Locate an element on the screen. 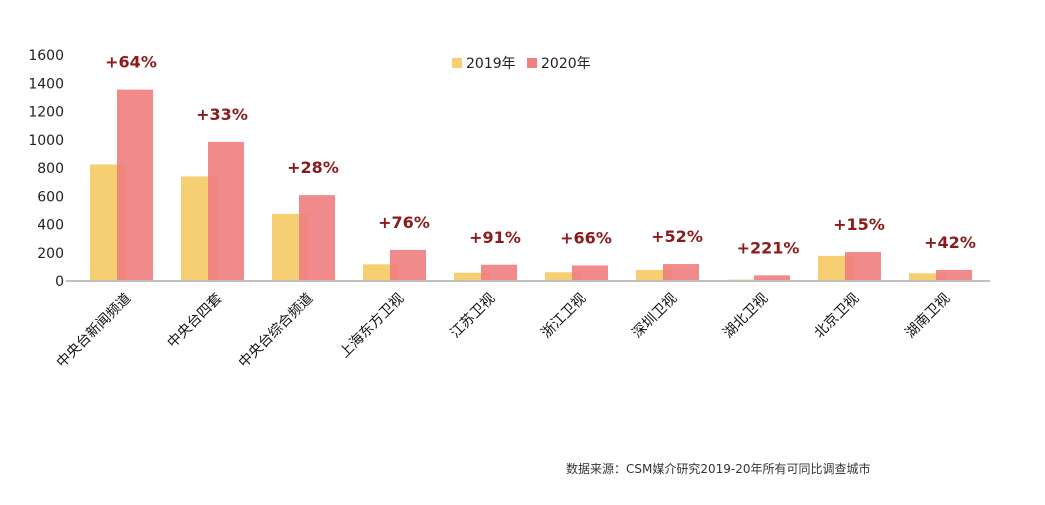  category-label: 中央台综合频道 is located at coordinates (276, 331).